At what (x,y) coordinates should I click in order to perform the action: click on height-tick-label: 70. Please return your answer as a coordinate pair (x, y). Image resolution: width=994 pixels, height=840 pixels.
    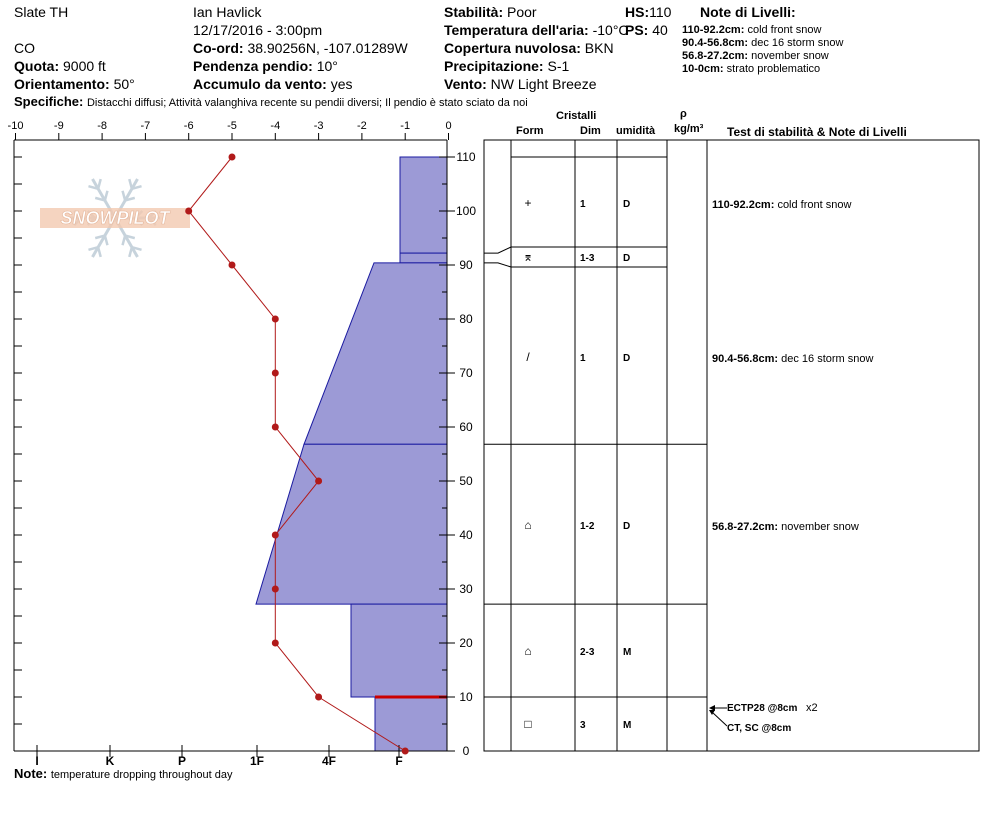
    Looking at the image, I should click on (466, 373).